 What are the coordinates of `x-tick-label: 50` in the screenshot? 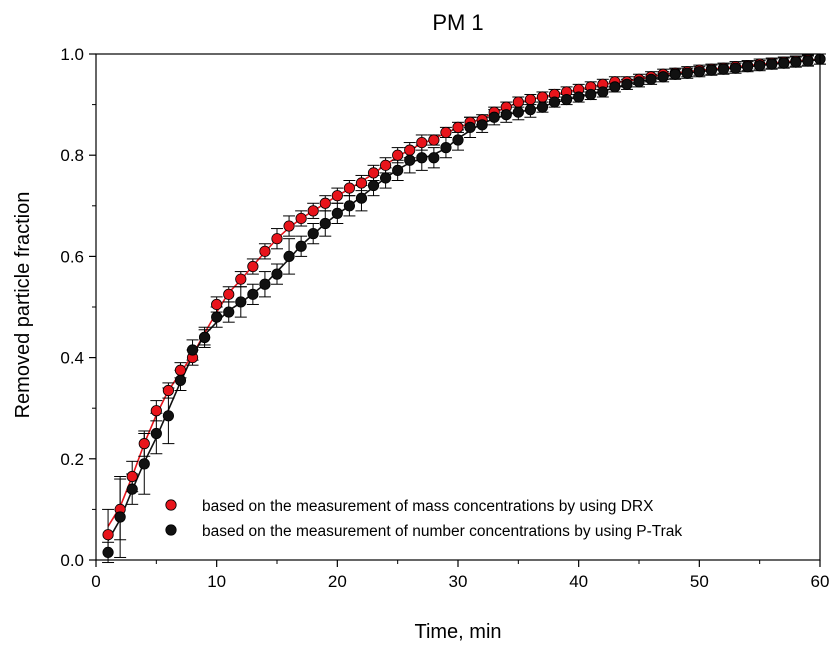 It's located at (699, 581).